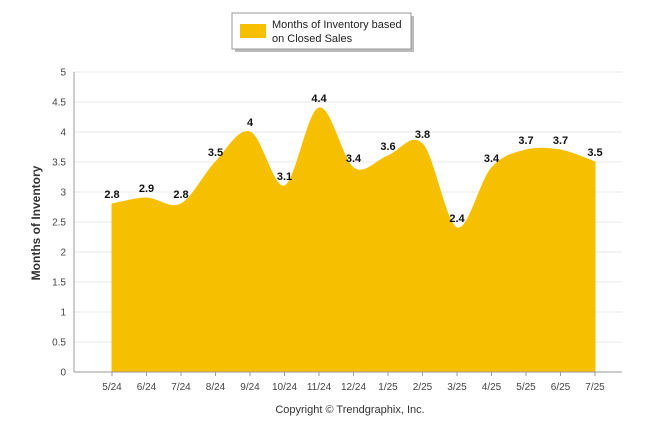 This screenshot has width=646, height=434. What do you see at coordinates (59, 283) in the screenshot?
I see `y-tick-label: 1.5` at bounding box center [59, 283].